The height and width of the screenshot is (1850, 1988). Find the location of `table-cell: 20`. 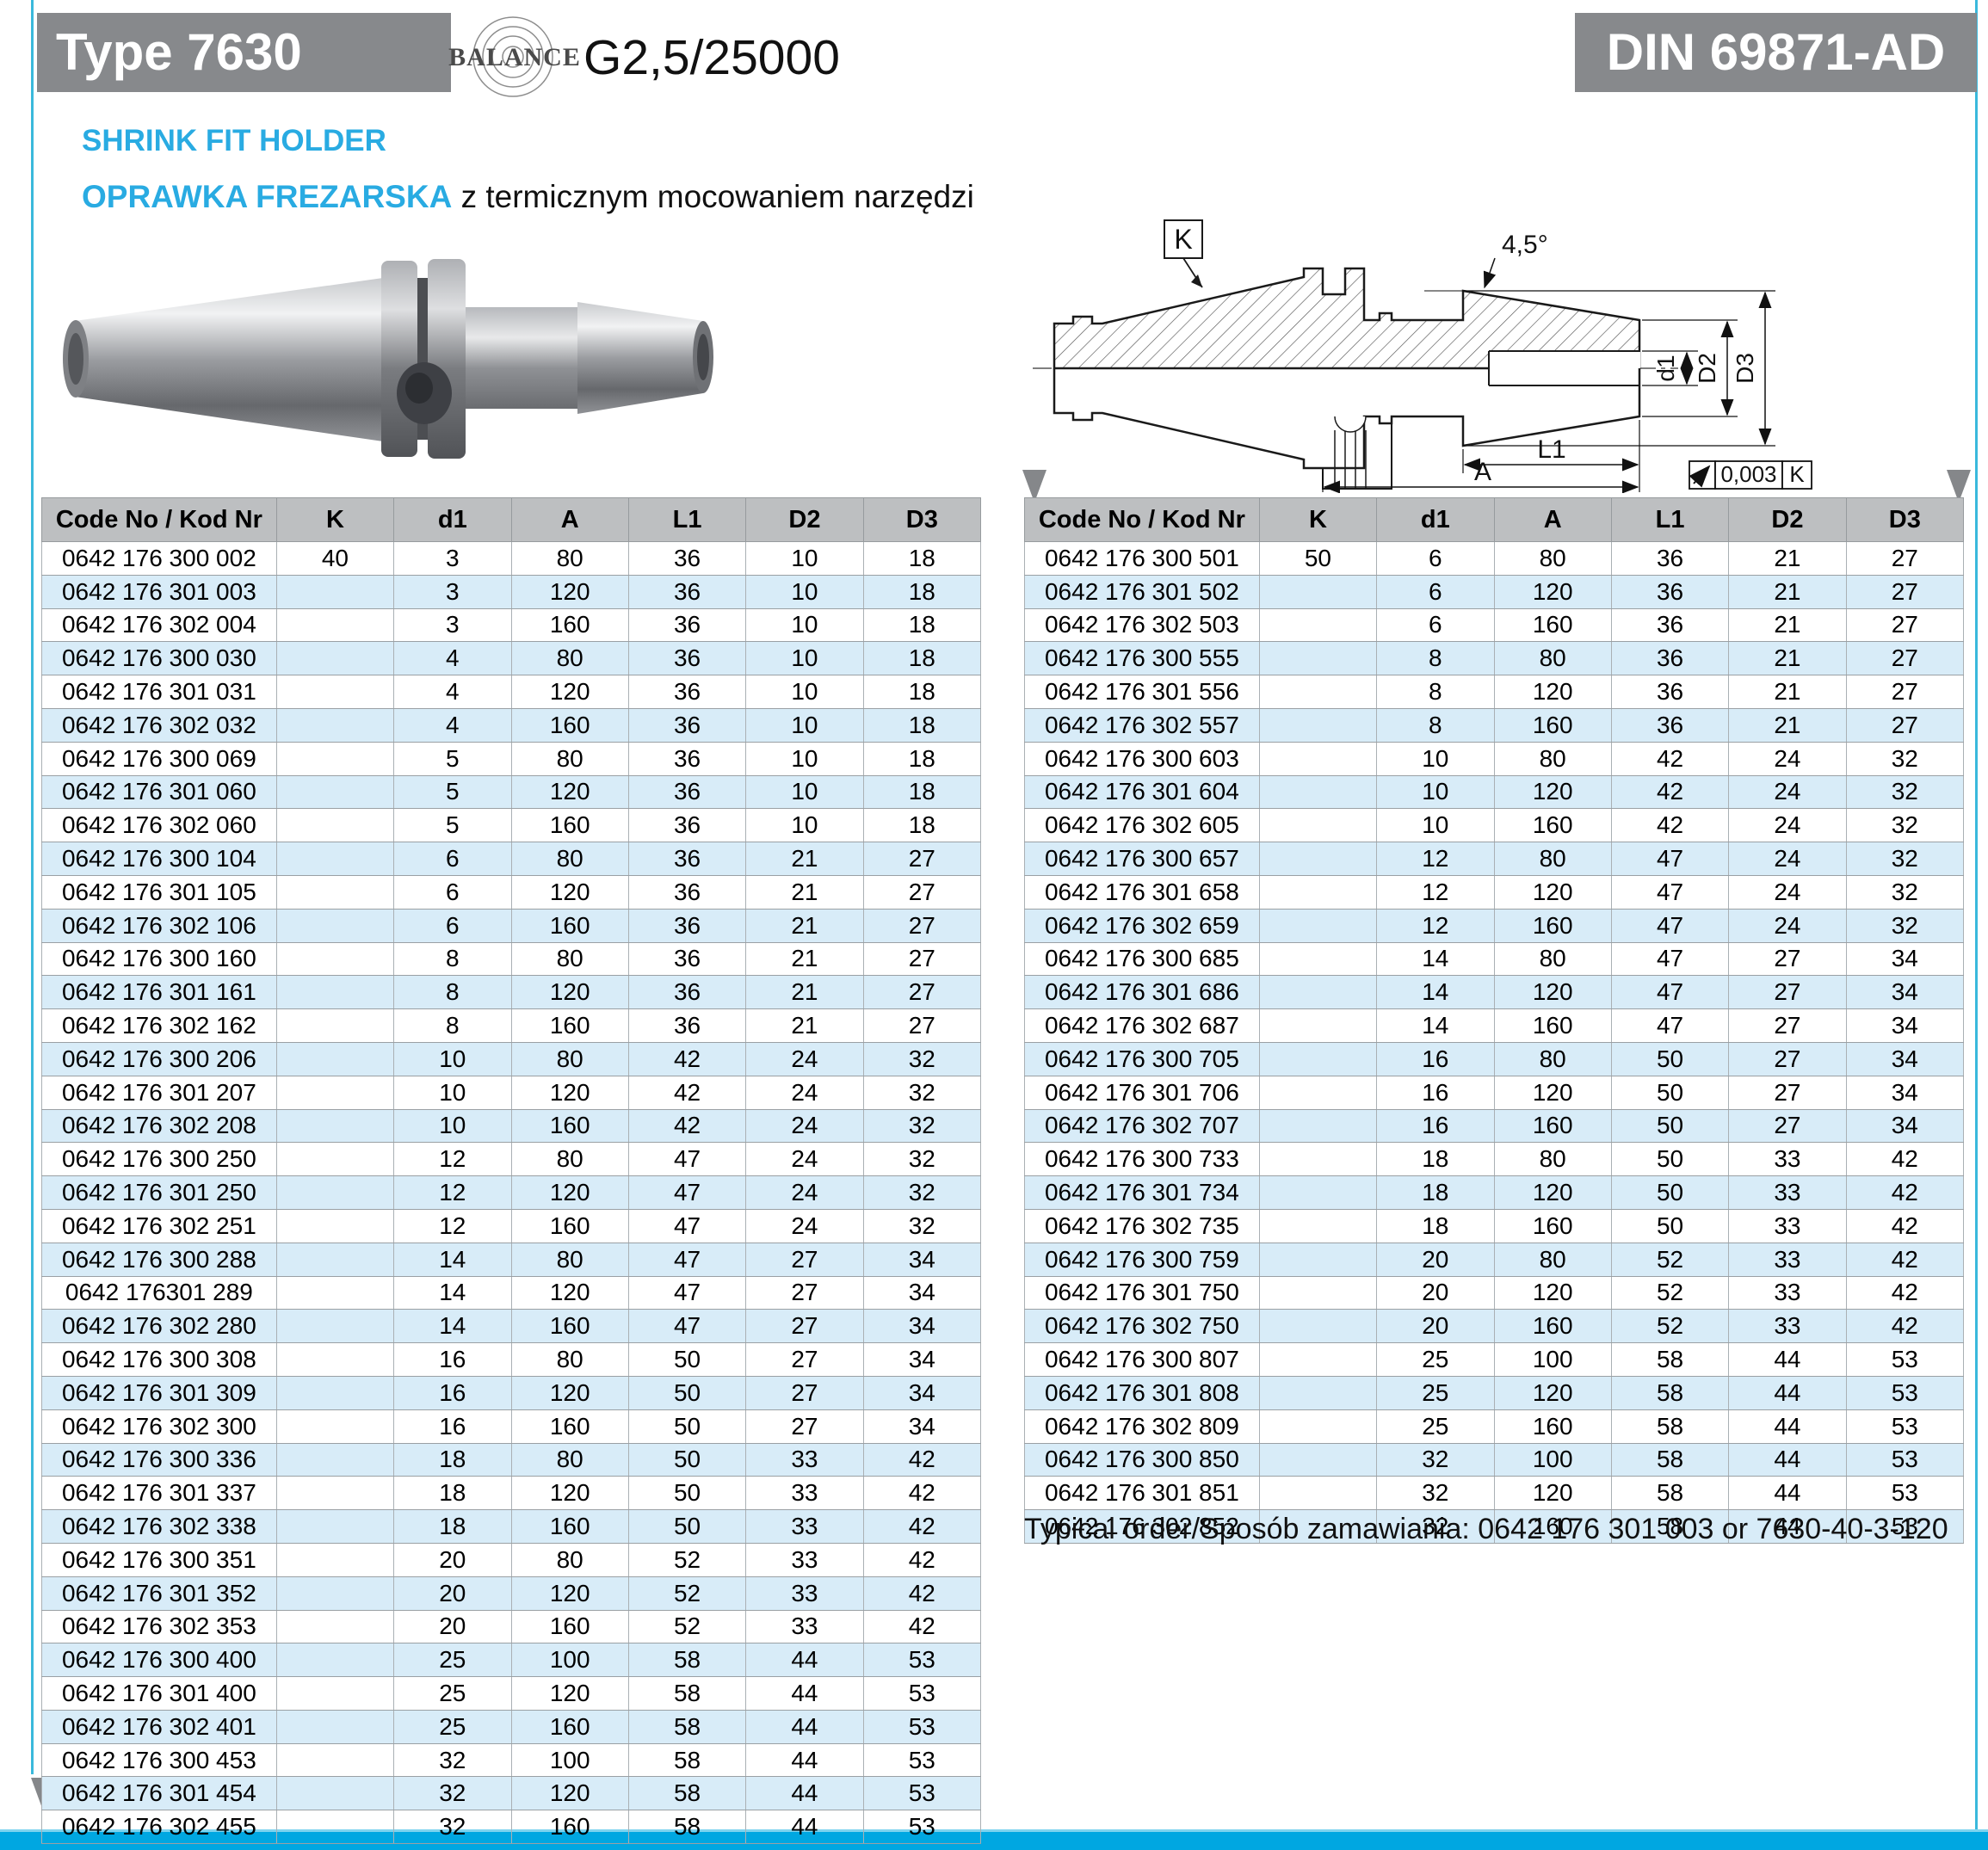

table-cell: 20 is located at coordinates (1435, 1326).